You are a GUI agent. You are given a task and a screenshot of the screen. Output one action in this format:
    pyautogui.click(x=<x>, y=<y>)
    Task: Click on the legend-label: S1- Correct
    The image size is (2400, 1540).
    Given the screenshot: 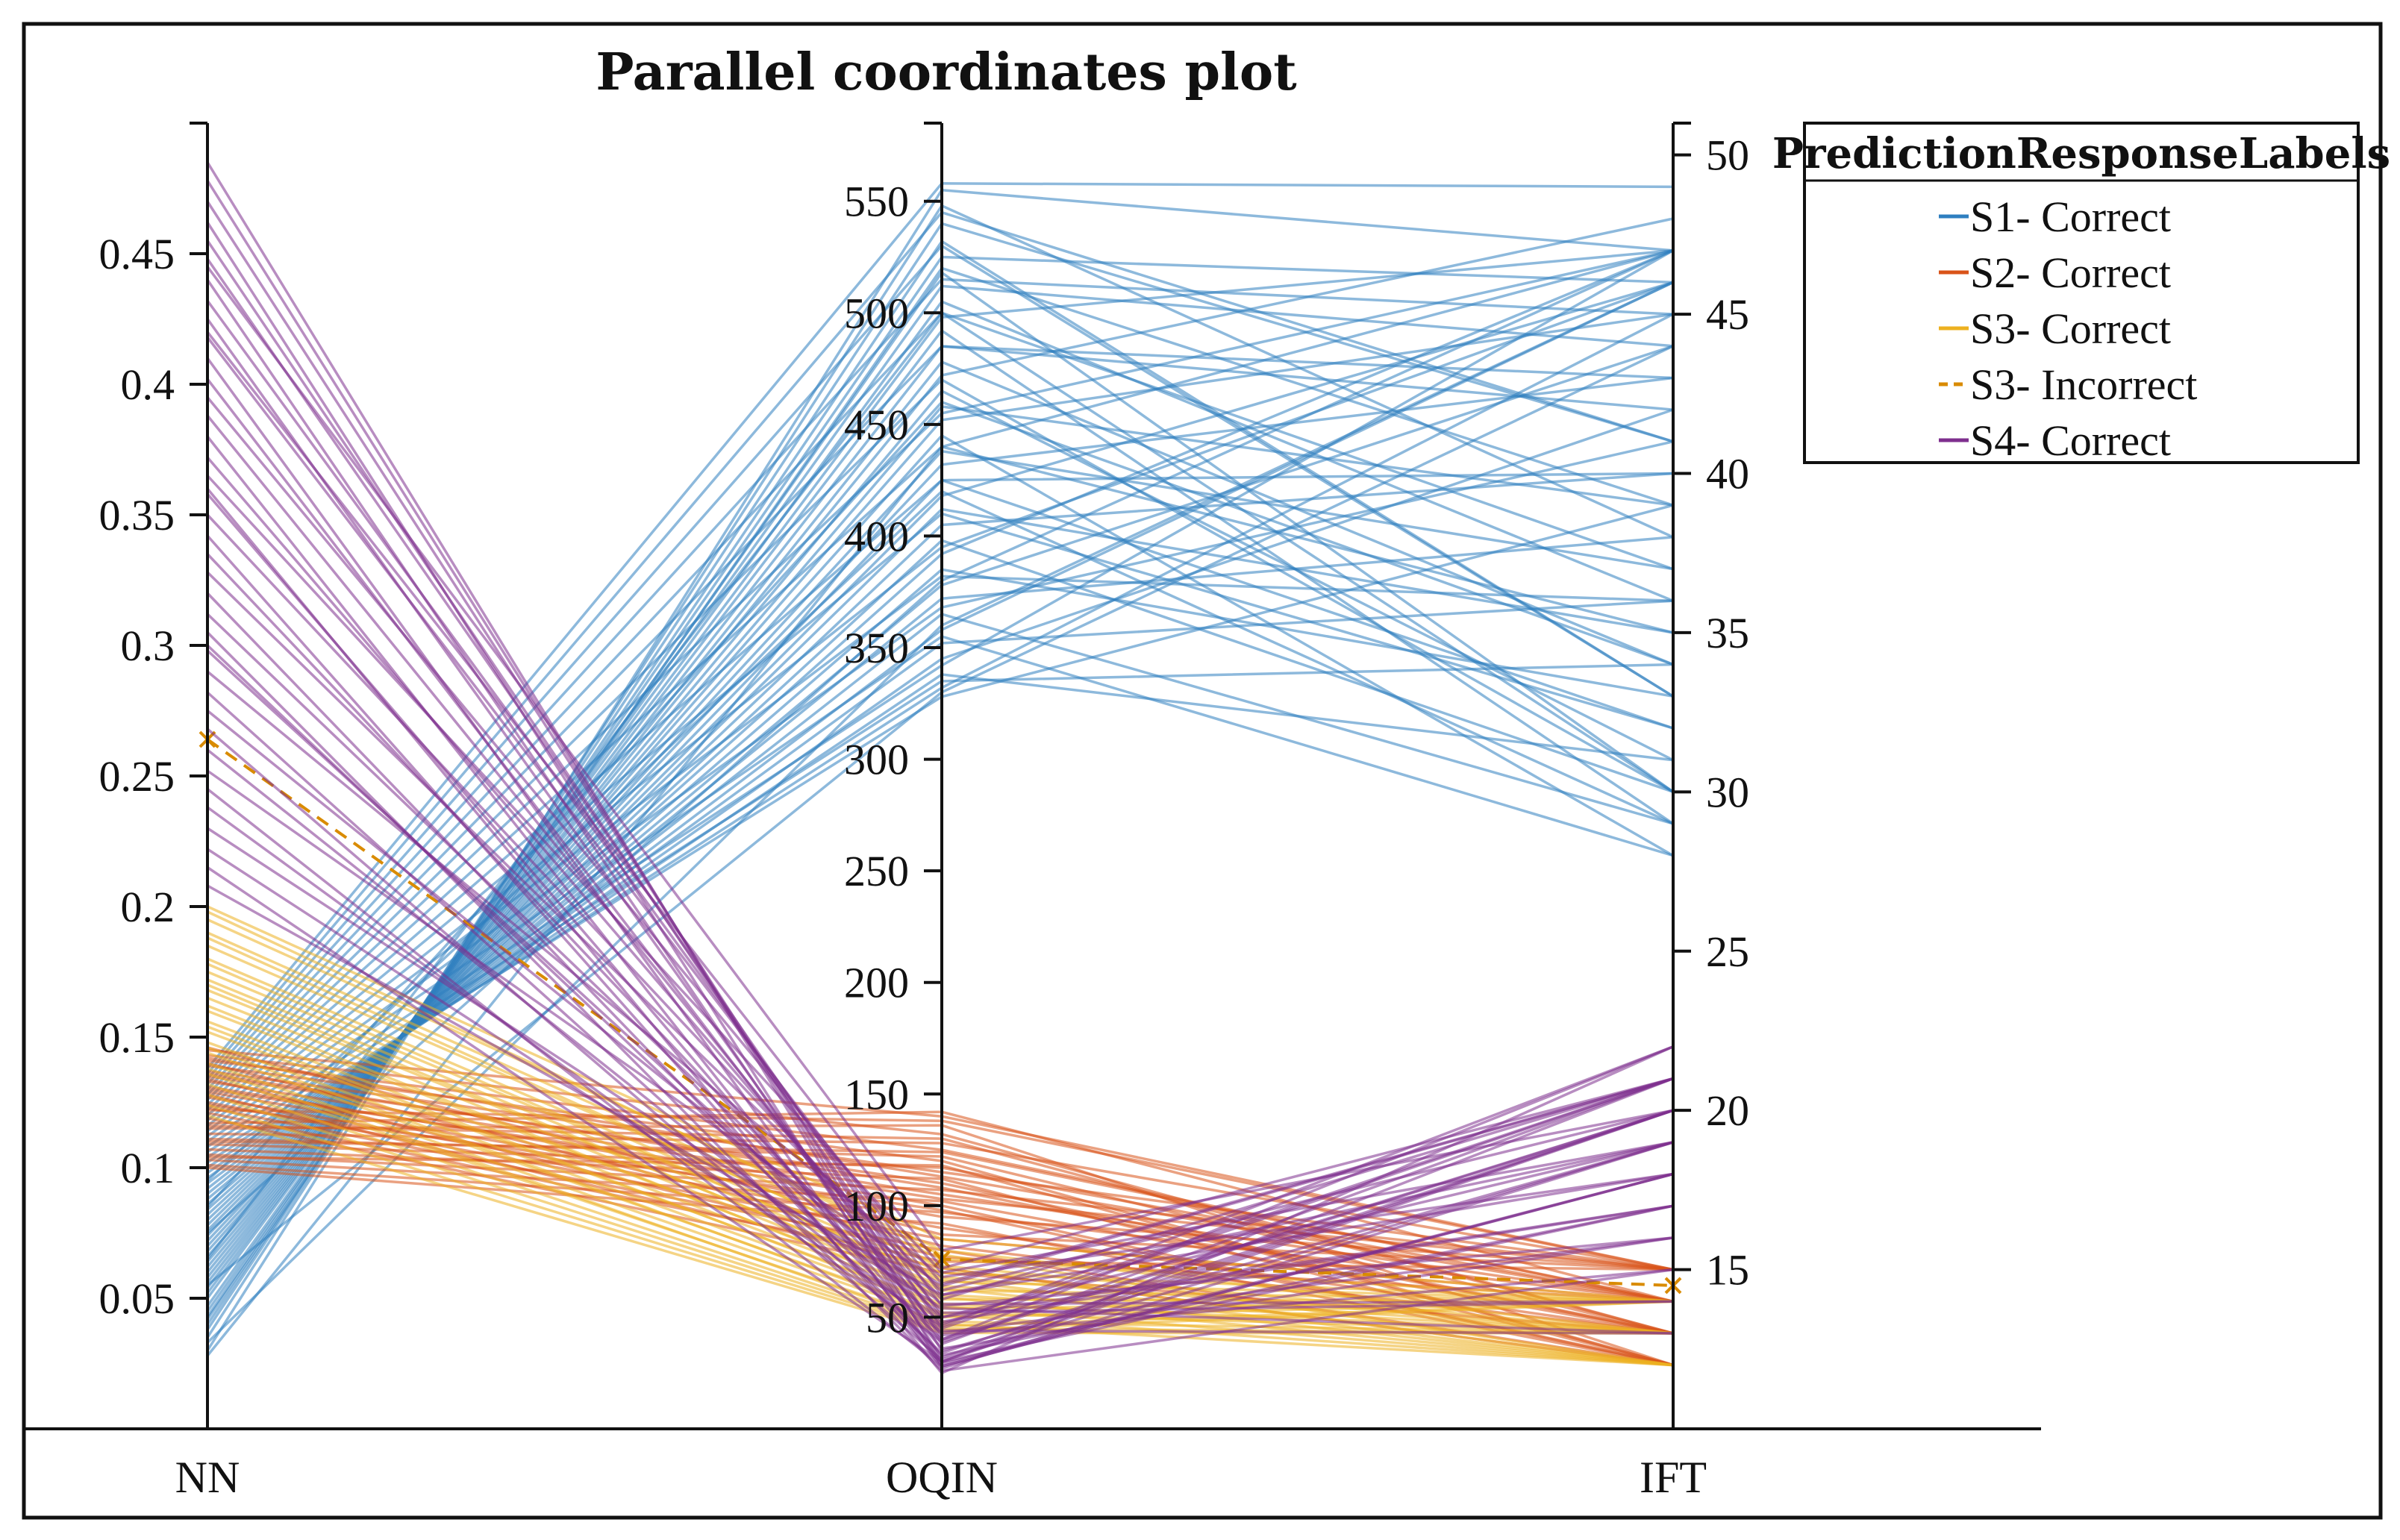 What is the action you would take?
    pyautogui.click(x=2071, y=216)
    